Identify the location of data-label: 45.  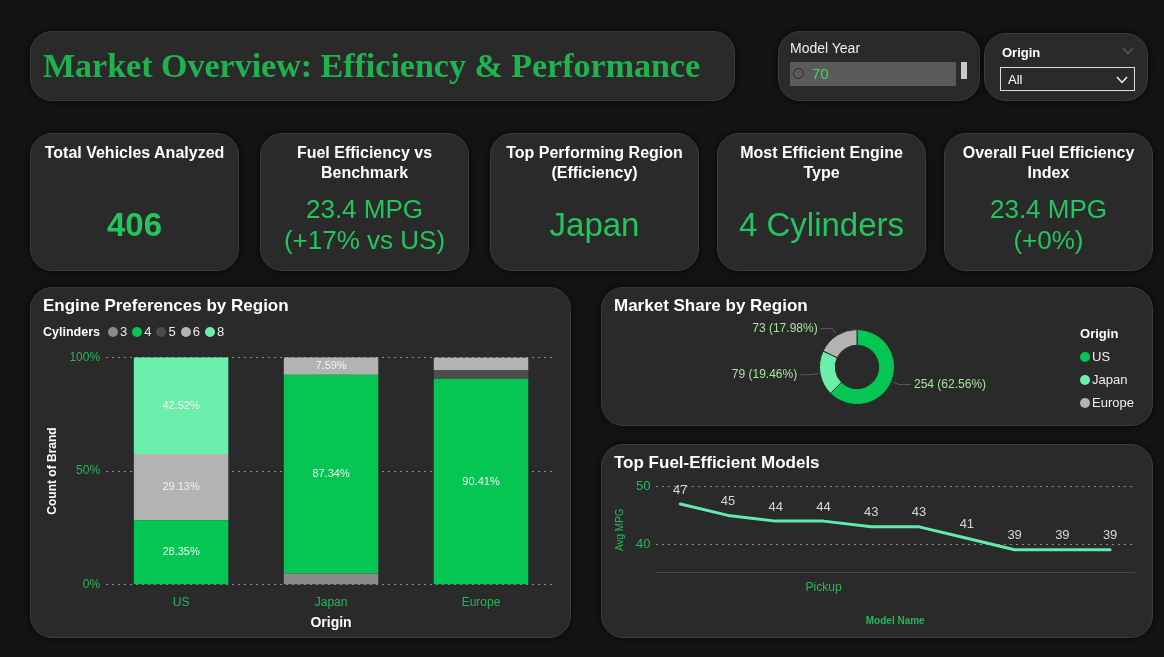
(728, 500).